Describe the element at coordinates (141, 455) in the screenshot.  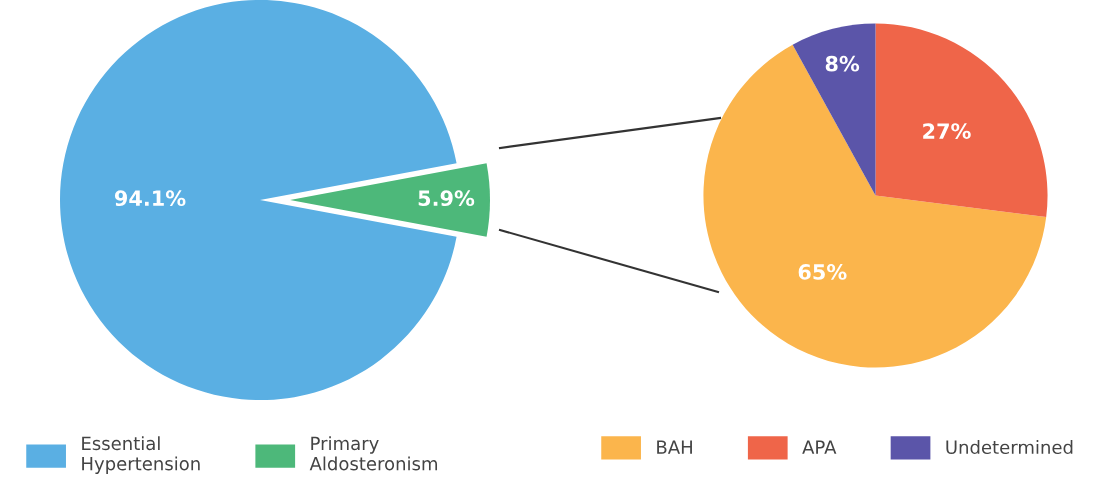
I see `legend-label: Essential Hypertension` at that location.